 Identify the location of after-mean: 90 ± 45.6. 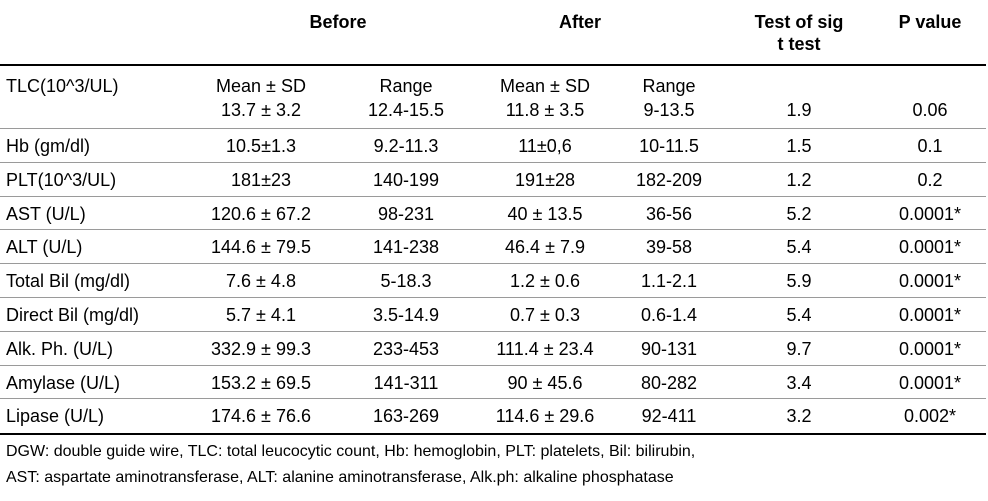
(545, 382).